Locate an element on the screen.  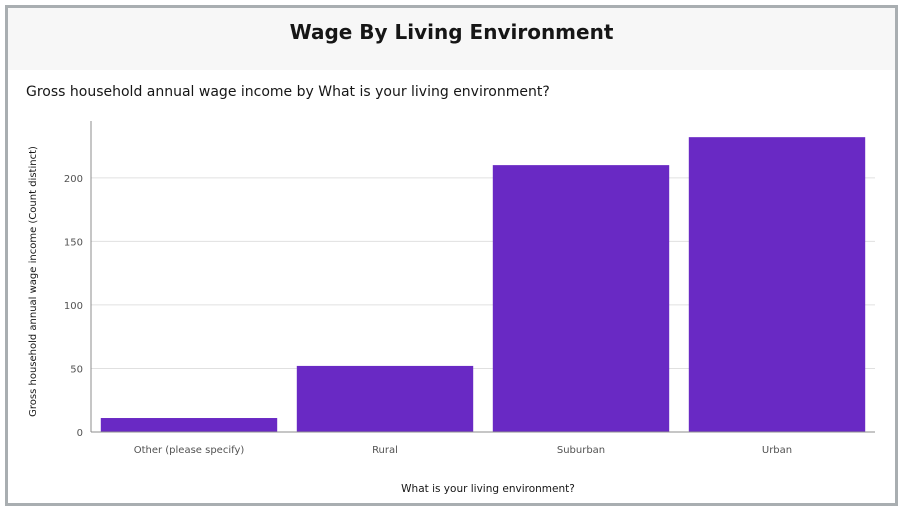
x-tick-label: Suburban is located at coordinates (581, 450).